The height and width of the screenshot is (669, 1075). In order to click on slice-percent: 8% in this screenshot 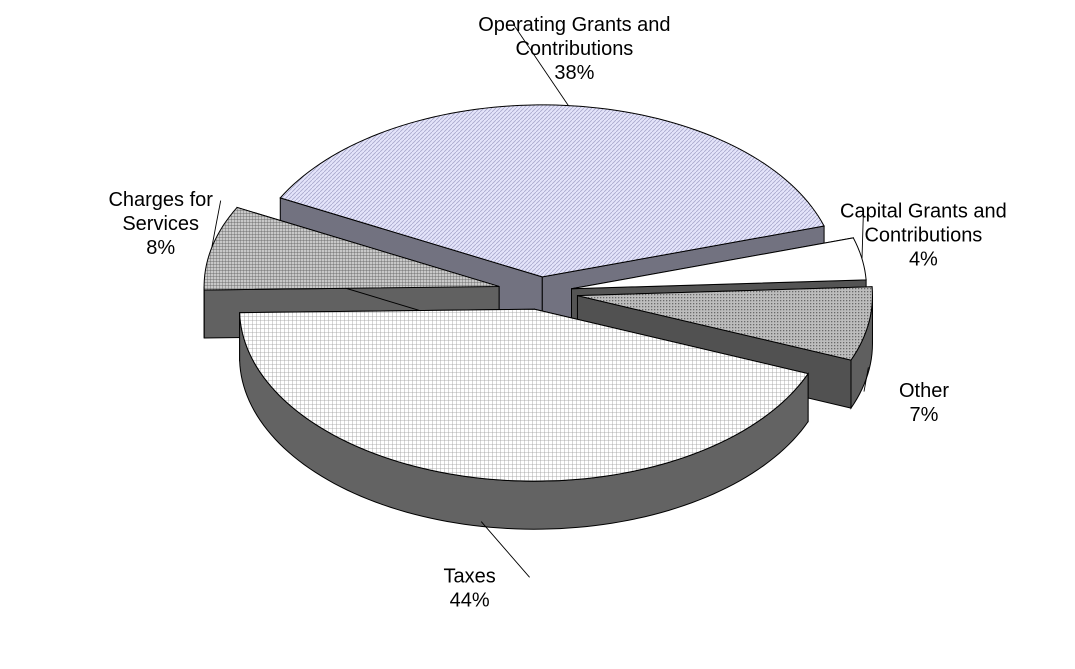, I will do `click(160, 248)`.